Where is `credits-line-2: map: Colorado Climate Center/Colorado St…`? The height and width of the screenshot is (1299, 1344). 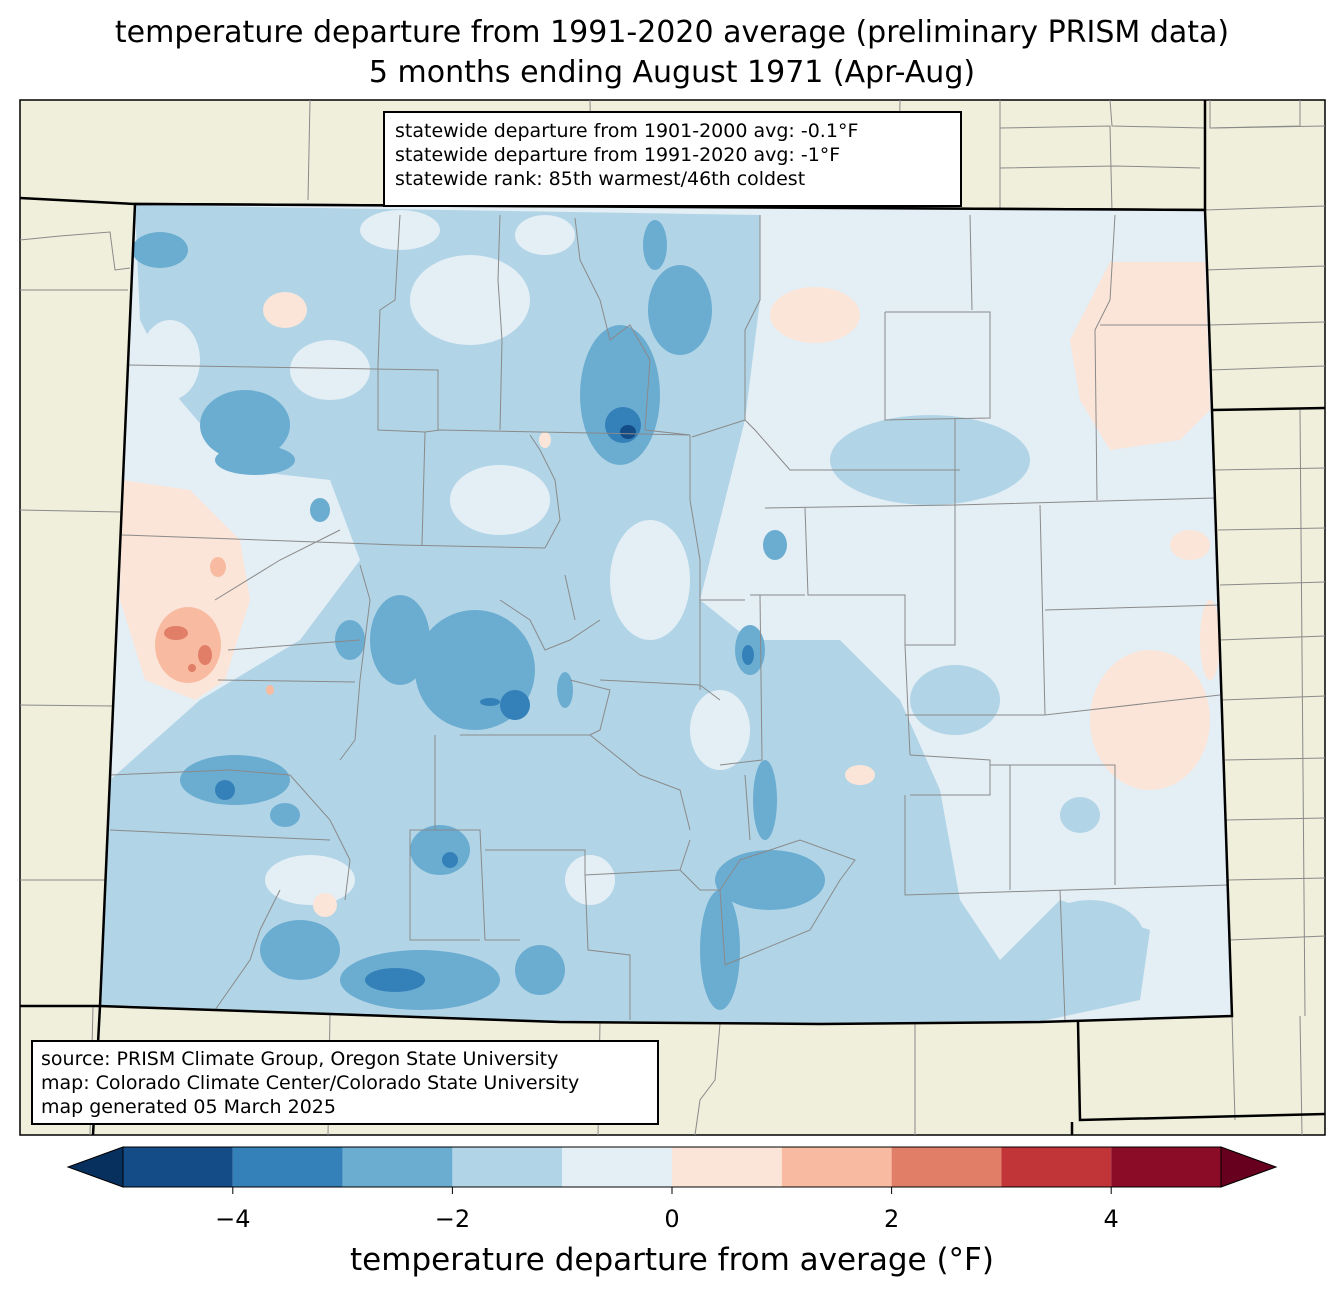
credits-line-2: map: Colorado Climate Center/Colorado St… is located at coordinates (310, 1083).